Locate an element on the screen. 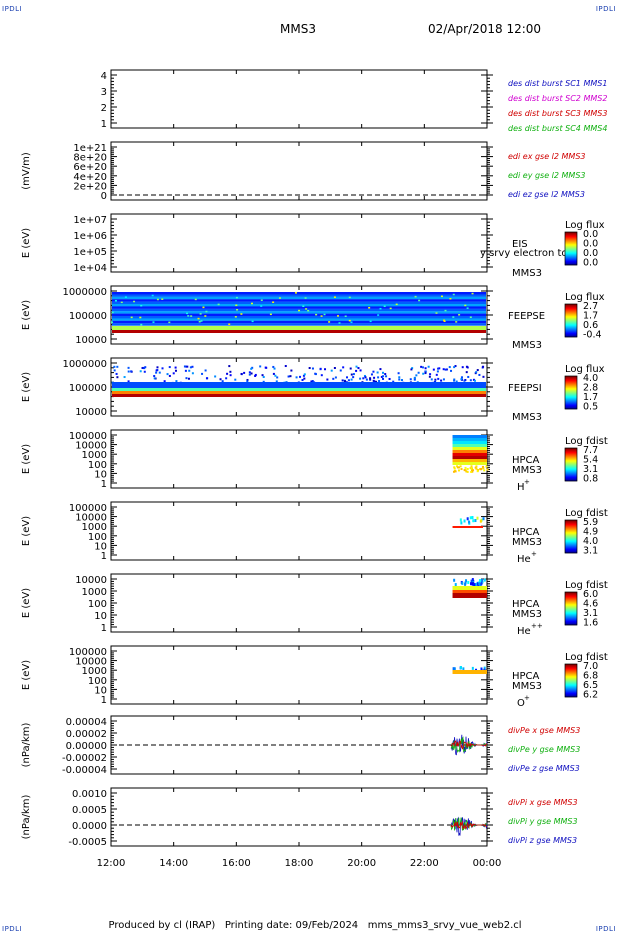 The width and height of the screenshot is (630, 934). colorbar-tick-hpca_o: 7.0 is located at coordinates (590, 666).